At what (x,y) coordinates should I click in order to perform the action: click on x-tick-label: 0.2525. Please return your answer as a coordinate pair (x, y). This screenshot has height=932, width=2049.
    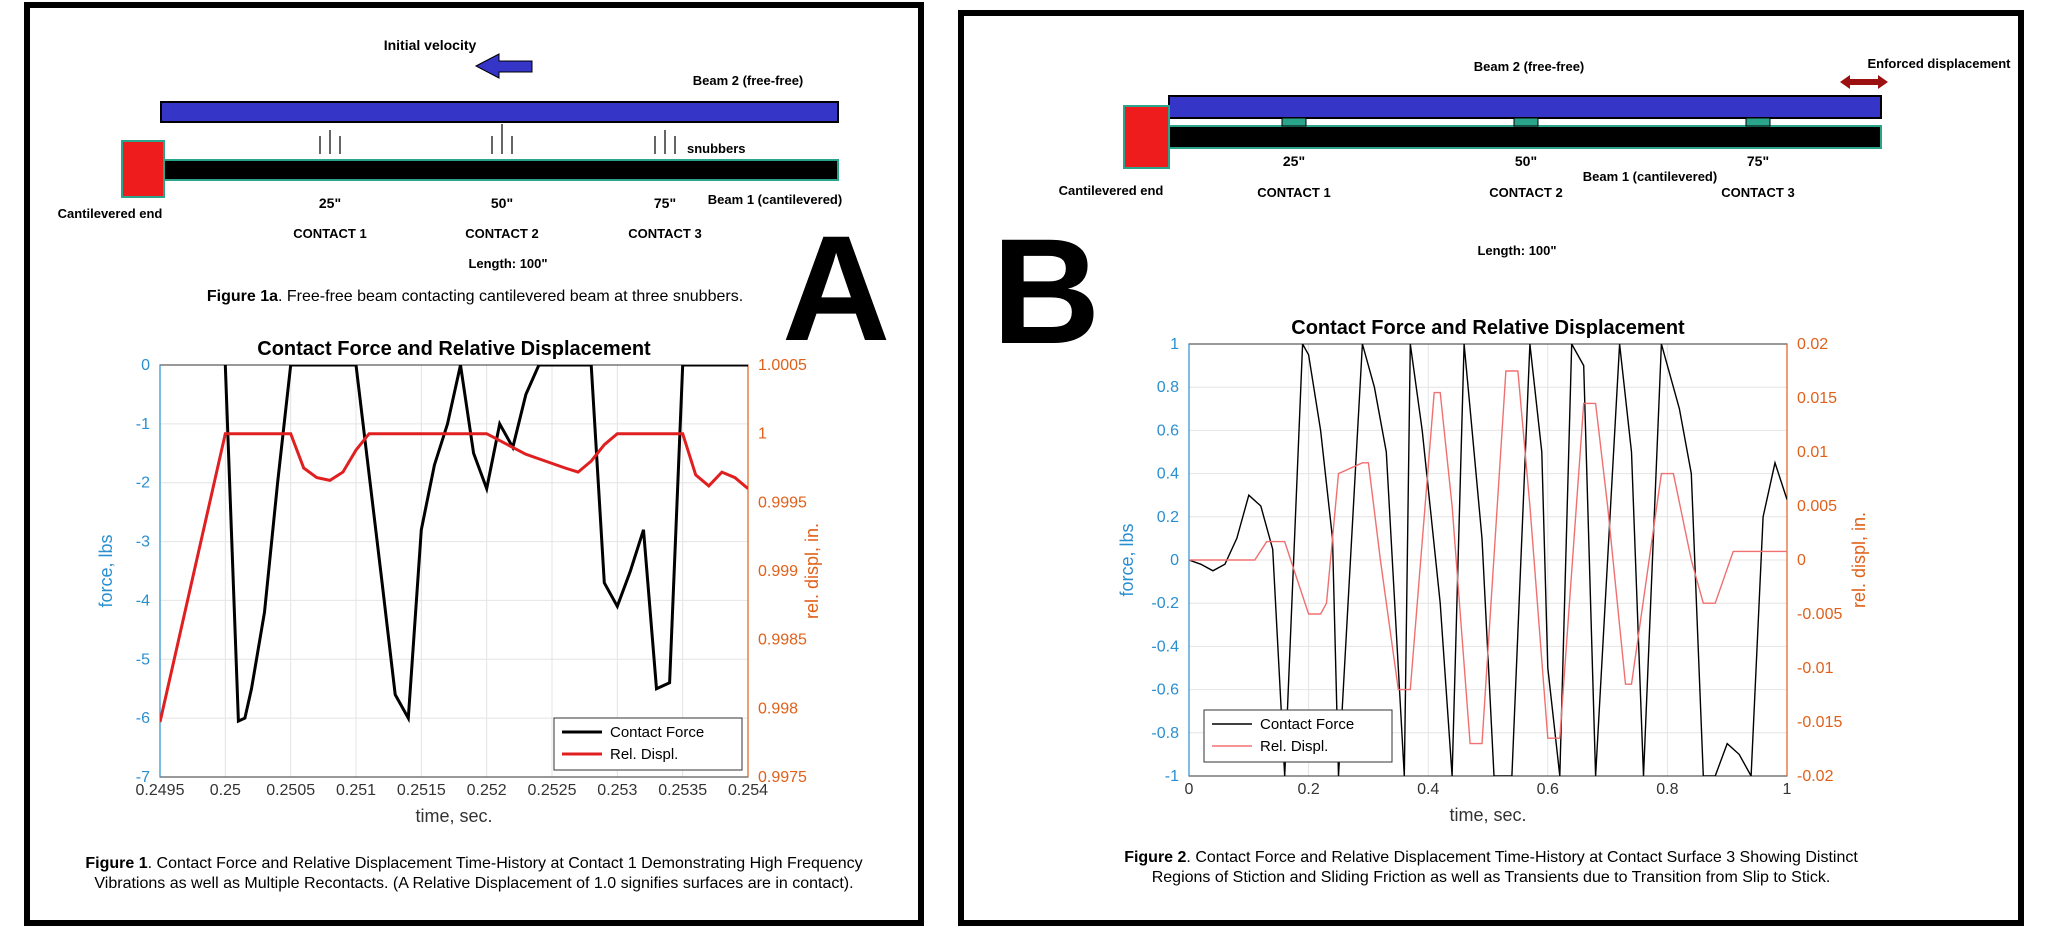
    Looking at the image, I should click on (552, 790).